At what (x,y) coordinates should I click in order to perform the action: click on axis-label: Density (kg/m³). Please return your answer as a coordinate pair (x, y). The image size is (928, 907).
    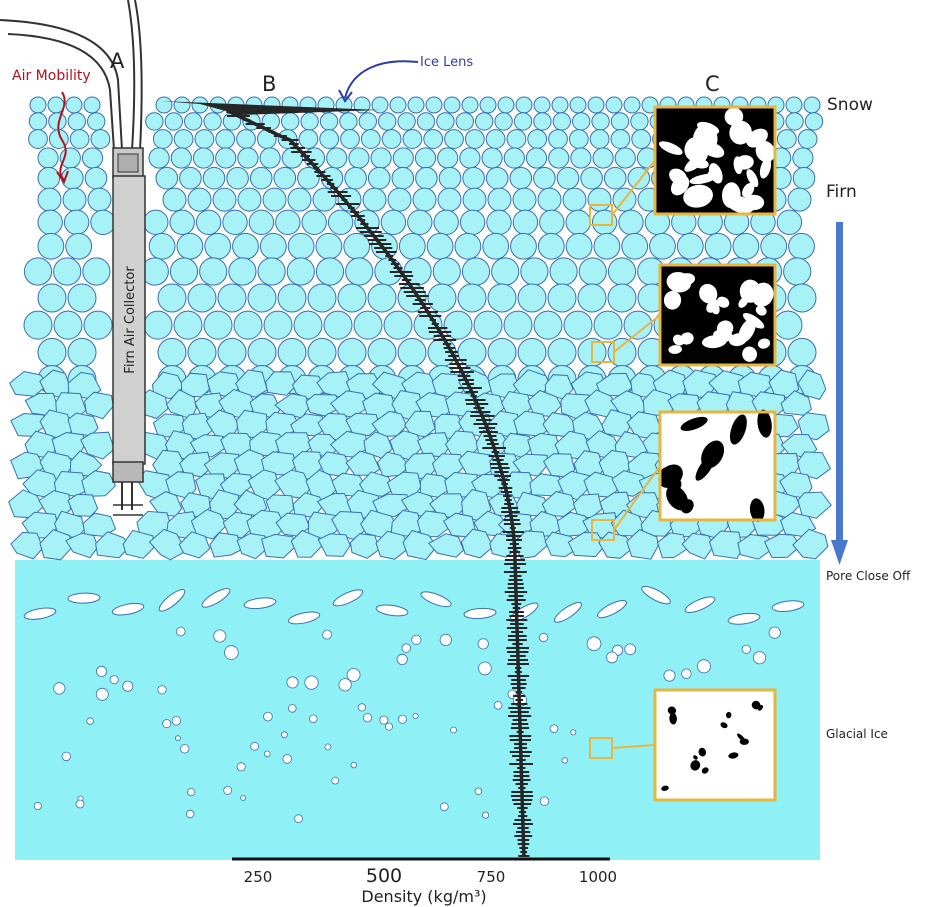
    Looking at the image, I should click on (423, 896).